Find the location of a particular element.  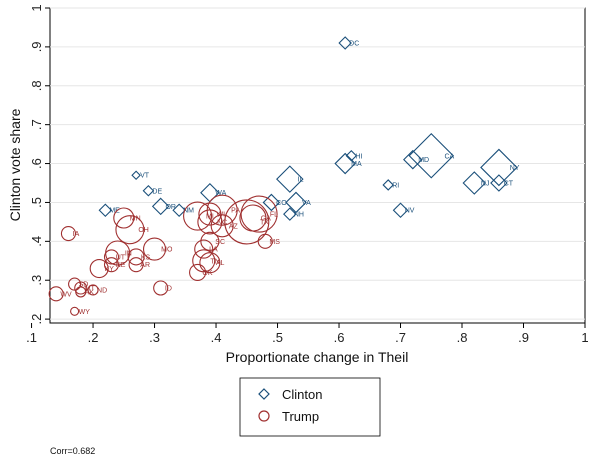

point-label-sd: SD is located at coordinates (84, 285).